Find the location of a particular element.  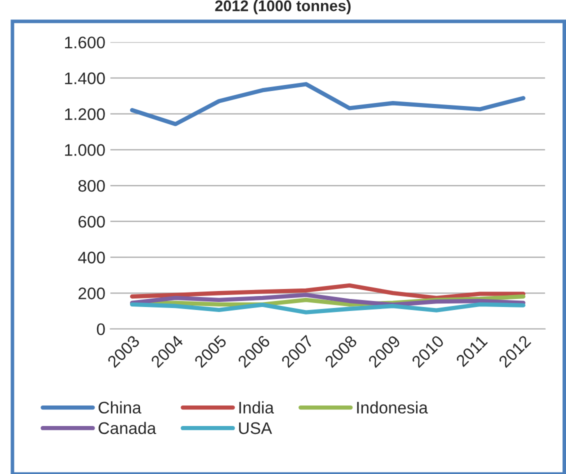

y-tick-label: 0 is located at coordinates (100, 329).